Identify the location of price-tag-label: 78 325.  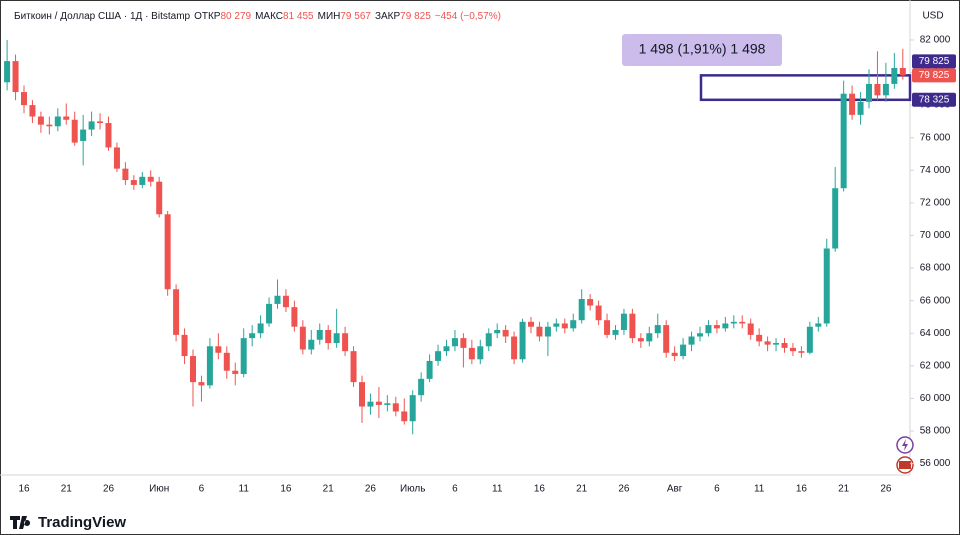
(934, 99).